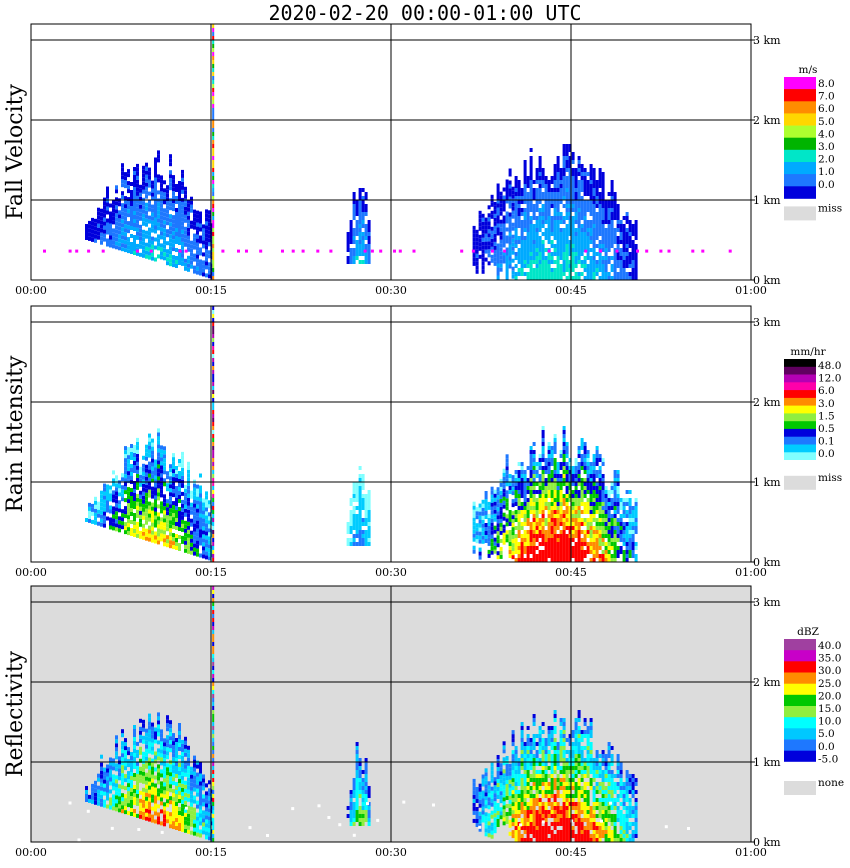  Describe the element at coordinates (213, 78) in the screenshot. I see `streak-cell` at that location.